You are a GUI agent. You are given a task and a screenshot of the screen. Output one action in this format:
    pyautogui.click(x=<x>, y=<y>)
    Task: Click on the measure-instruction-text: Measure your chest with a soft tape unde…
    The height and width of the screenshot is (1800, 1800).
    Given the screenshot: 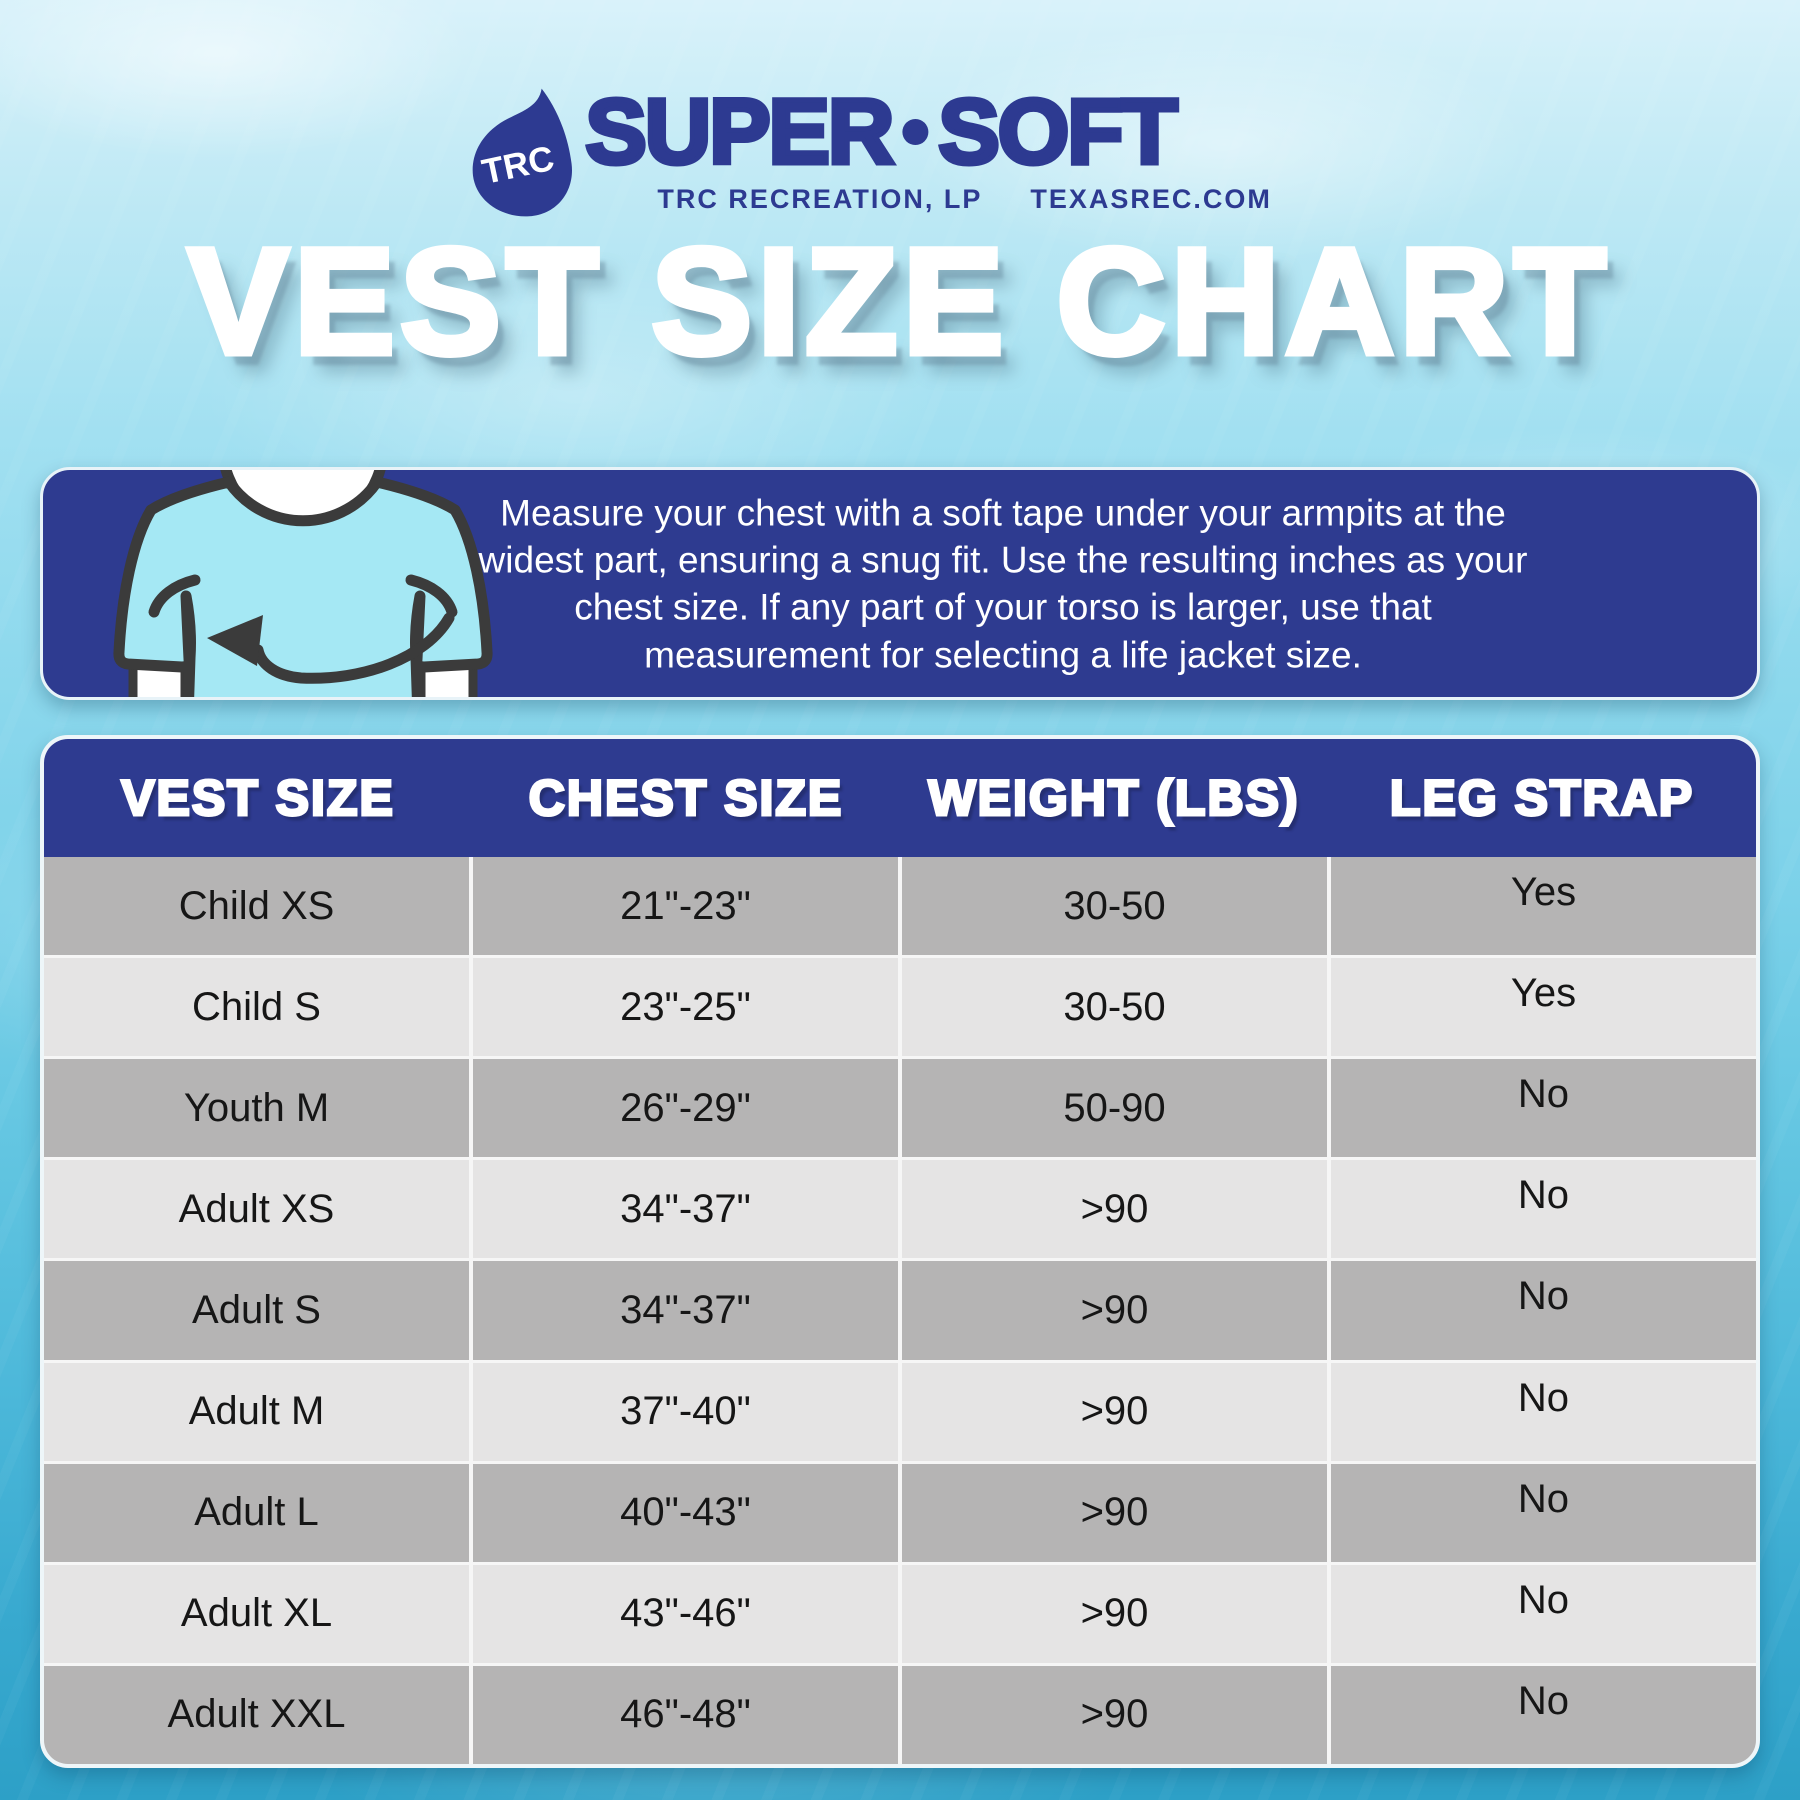 What is the action you would take?
    pyautogui.click(x=1003, y=583)
    